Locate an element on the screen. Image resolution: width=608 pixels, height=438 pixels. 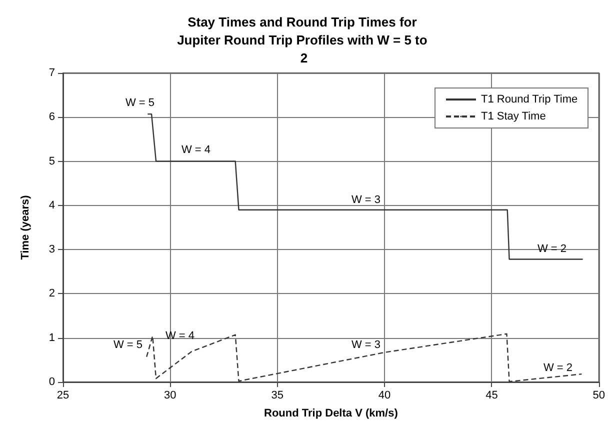
y-tick-label: 4 is located at coordinates (51, 205).